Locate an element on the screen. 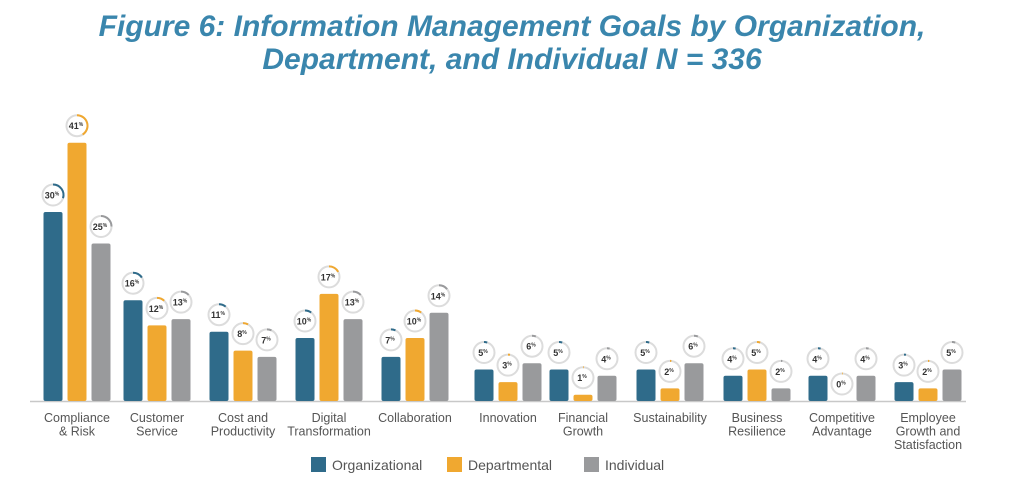  category-label: Sustainability is located at coordinates (670, 418).